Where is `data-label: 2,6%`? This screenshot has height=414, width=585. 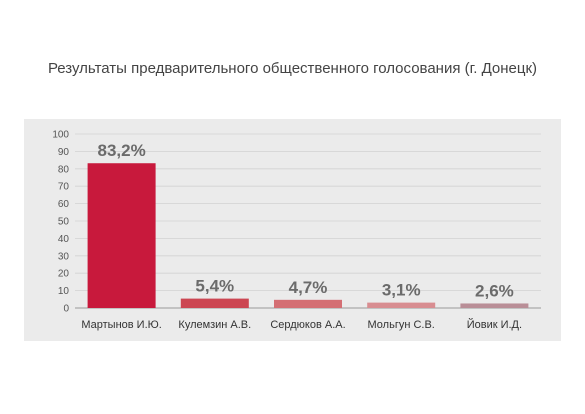
data-label: 2,6% is located at coordinates (494, 290).